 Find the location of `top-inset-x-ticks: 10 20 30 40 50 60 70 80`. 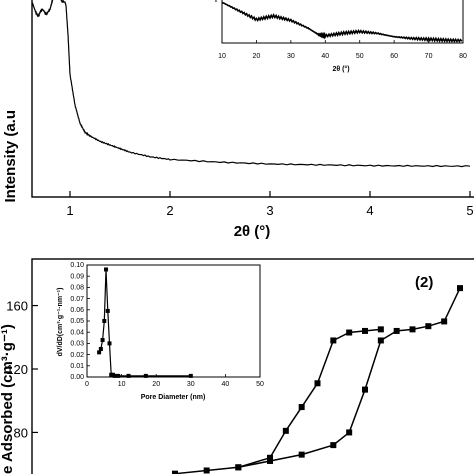

top-inset-x-ticks: 10 20 30 40 50 60 70 80 is located at coordinates (342, 50).